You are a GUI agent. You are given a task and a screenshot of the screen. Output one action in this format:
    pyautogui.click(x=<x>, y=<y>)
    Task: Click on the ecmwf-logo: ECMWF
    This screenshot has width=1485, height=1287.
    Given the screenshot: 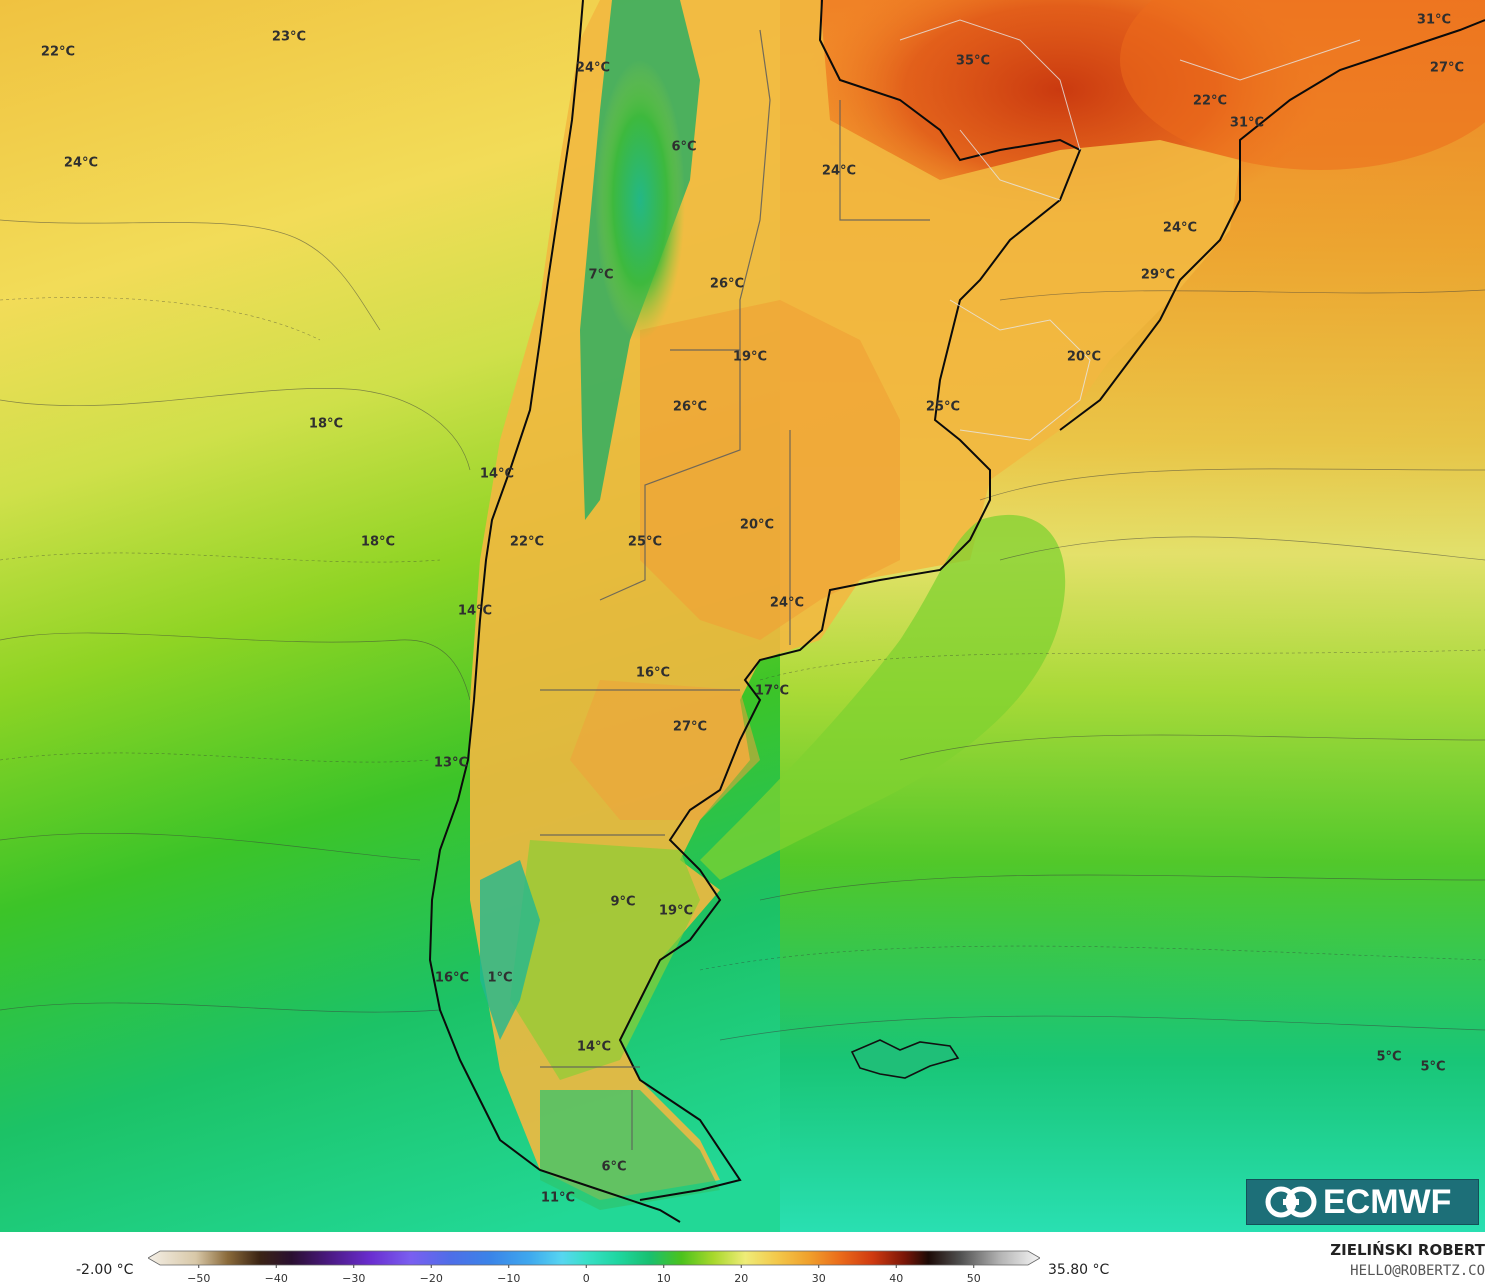 What is the action you would take?
    pyautogui.click(x=1362, y=1202)
    